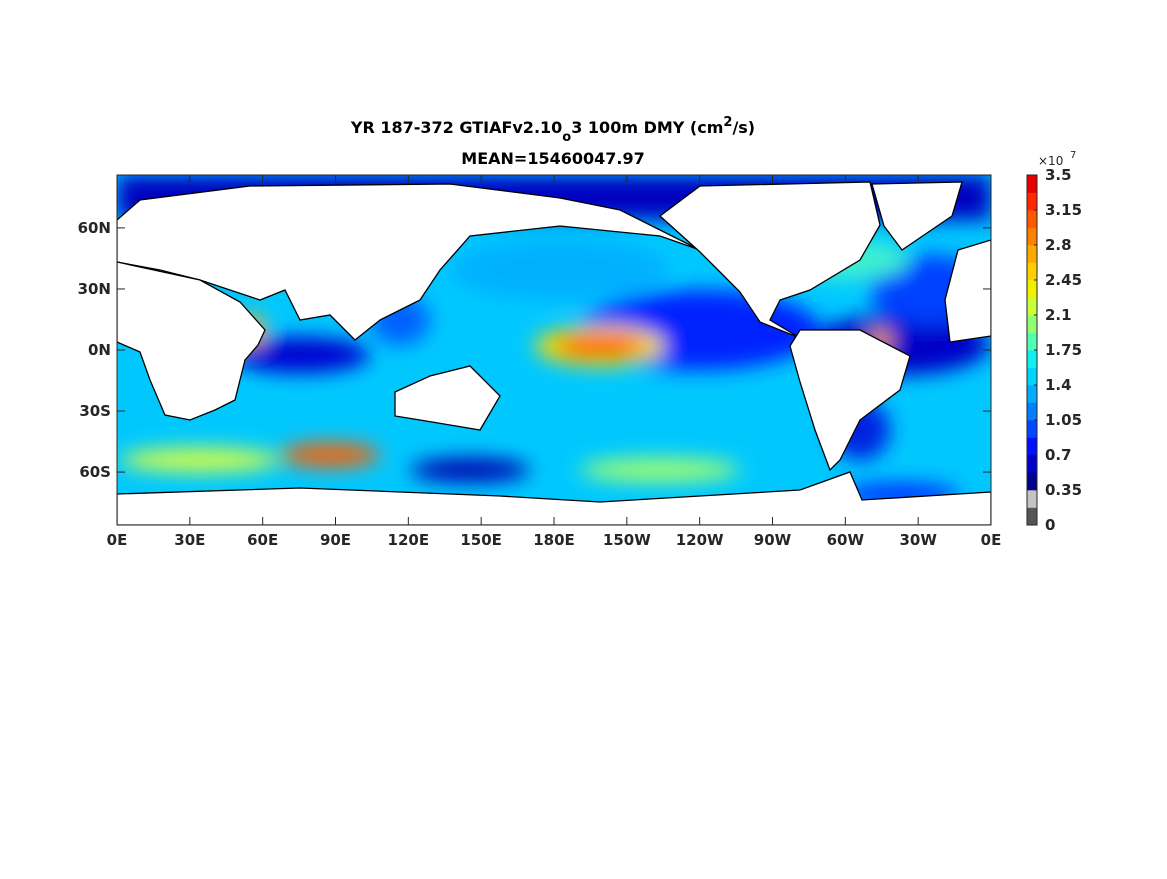 This screenshot has width=1167, height=879. Describe the element at coordinates (552, 158) in the screenshot. I see `subtitle: MEAN=15460047.97` at that location.